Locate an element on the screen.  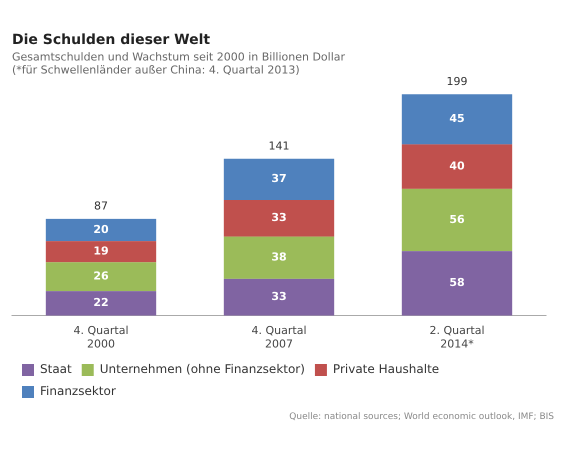
legend-label: Staat is located at coordinates (56, 369).